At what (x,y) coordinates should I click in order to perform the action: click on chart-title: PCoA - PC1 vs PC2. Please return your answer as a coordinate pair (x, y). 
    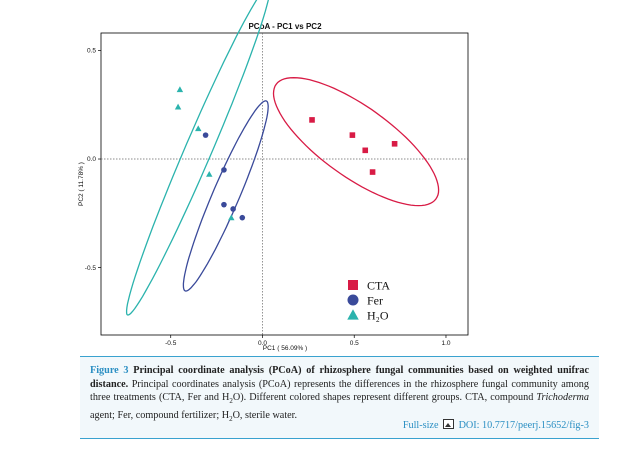
    Looking at the image, I should click on (285, 26).